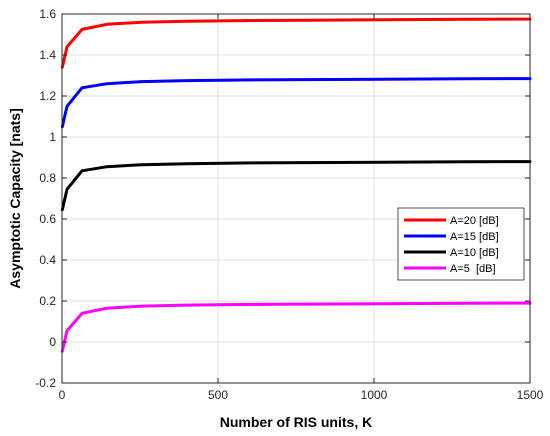 This screenshot has width=550, height=436. Describe the element at coordinates (474, 221) in the screenshot. I see `legend-entry: A=20 [dB]` at that location.